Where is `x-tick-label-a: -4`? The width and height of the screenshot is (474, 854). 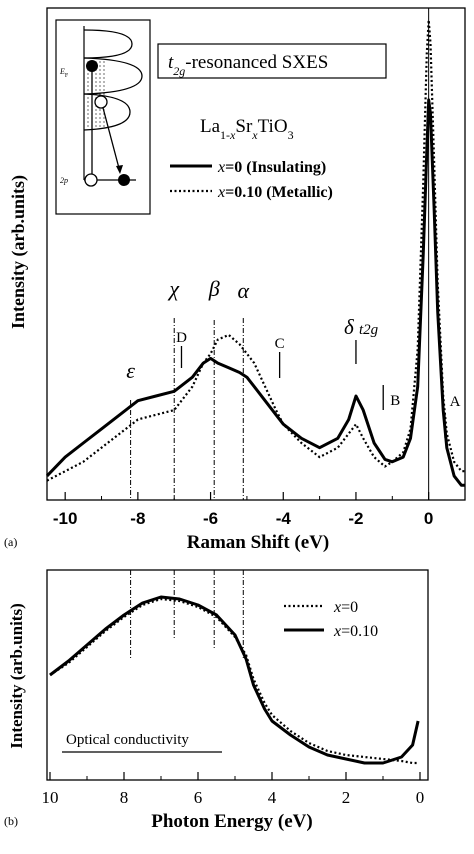 x-tick-label-a: -4 is located at coordinates (284, 518).